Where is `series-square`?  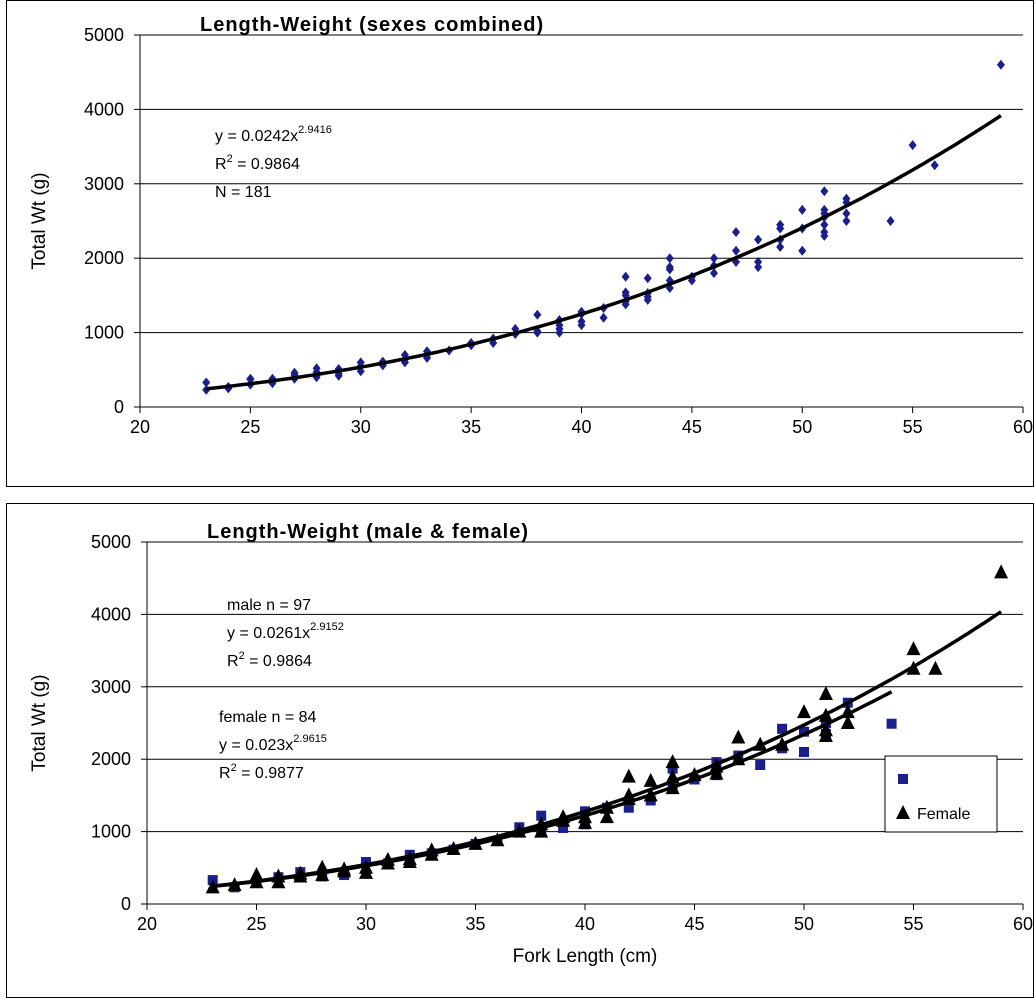 series-square is located at coordinates (552, 795).